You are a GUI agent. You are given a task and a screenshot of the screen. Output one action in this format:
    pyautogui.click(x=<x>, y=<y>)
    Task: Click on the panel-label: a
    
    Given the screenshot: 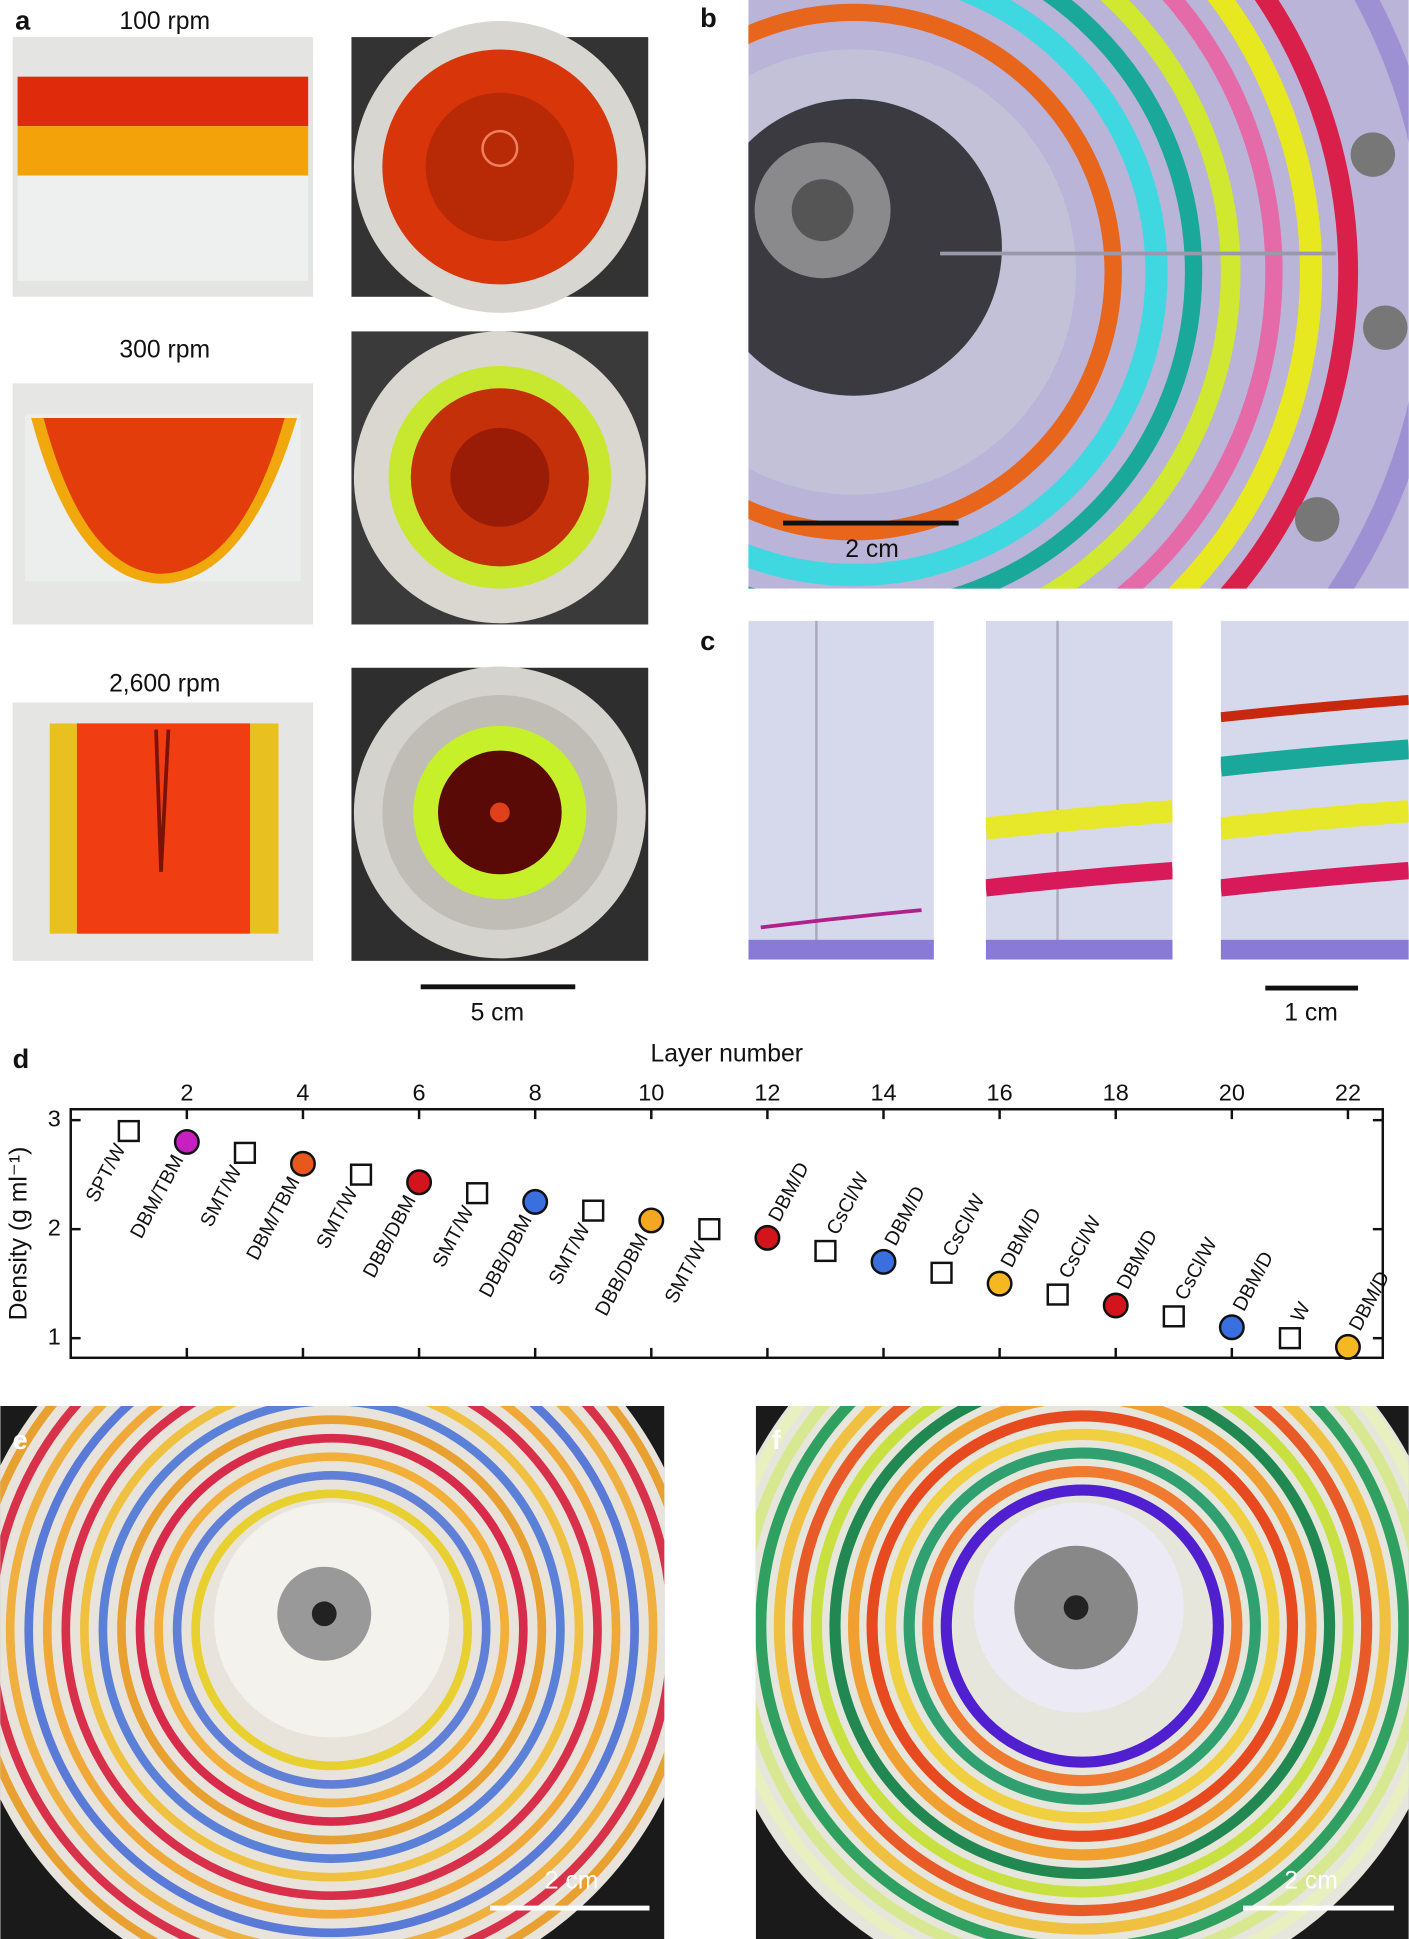 What is the action you would take?
    pyautogui.click(x=23, y=19)
    